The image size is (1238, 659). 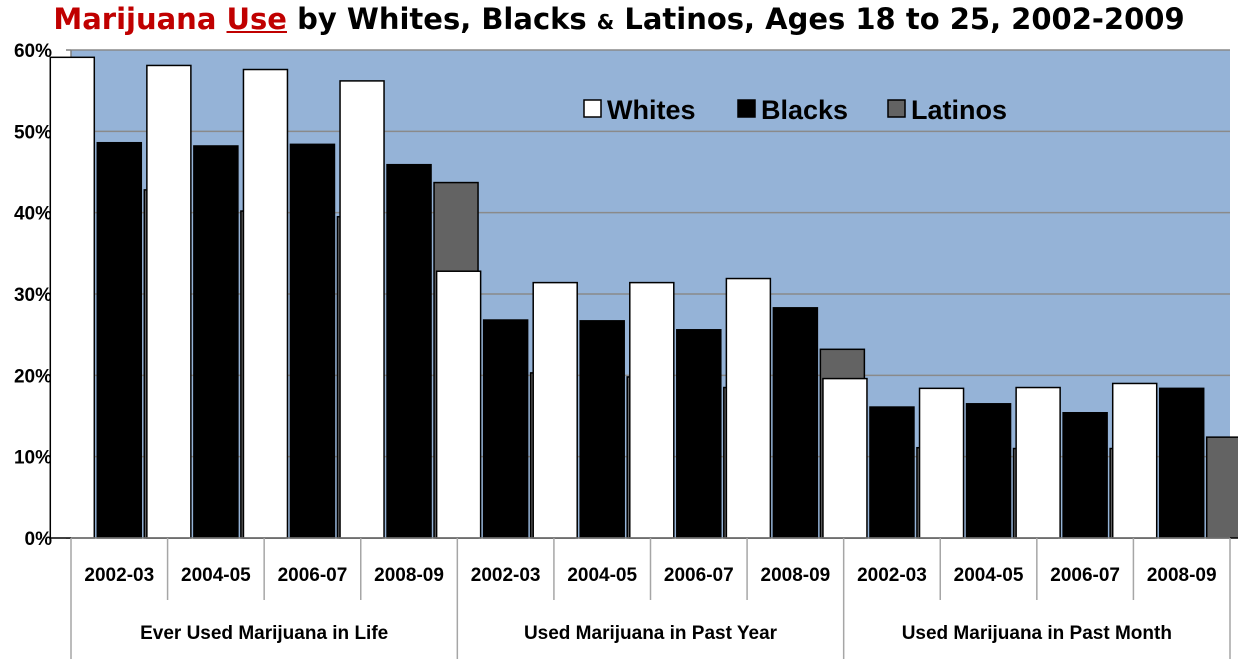 What do you see at coordinates (33, 295) in the screenshot?
I see `y-tick-label: 30%` at bounding box center [33, 295].